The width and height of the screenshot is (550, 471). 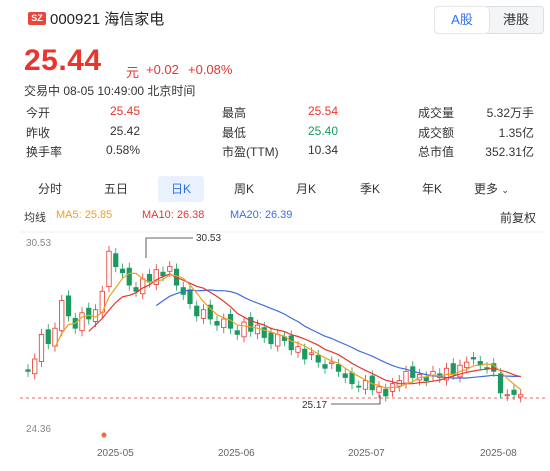 What do you see at coordinates (38, 113) in the screenshot?
I see `stat-label: 今开` at bounding box center [38, 113].